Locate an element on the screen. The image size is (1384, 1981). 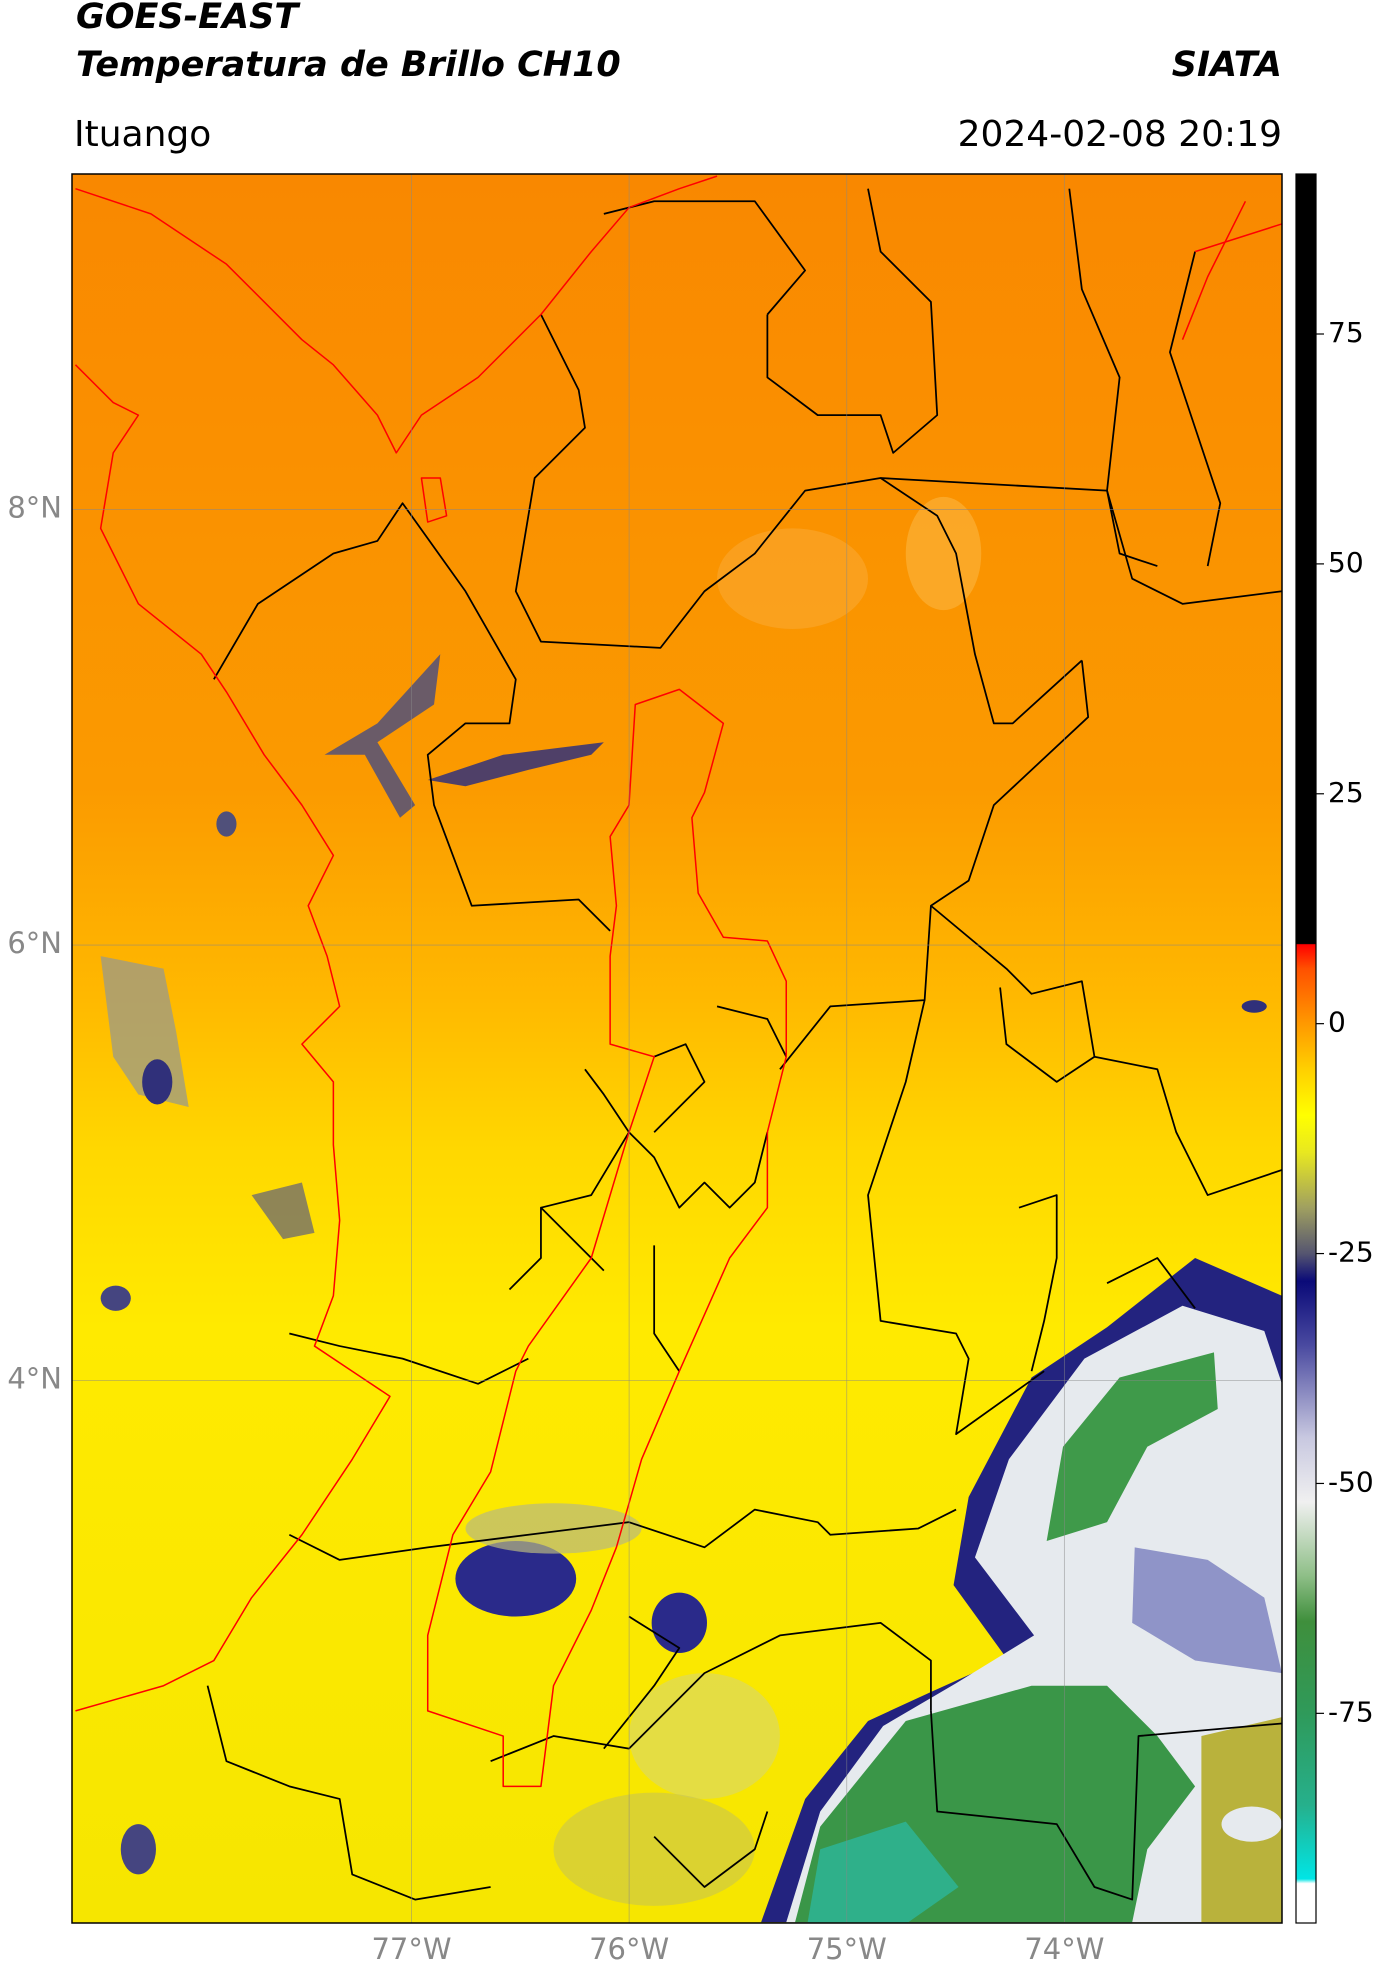
colorbar-tick-label: 0 is located at coordinates (1337, 1022).